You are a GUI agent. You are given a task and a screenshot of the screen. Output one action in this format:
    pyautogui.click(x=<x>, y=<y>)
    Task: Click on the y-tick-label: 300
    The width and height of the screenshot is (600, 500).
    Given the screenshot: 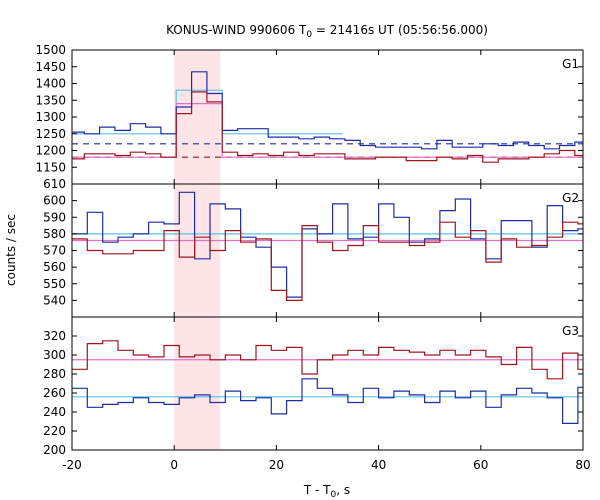 What is the action you would take?
    pyautogui.click(x=54, y=355)
    